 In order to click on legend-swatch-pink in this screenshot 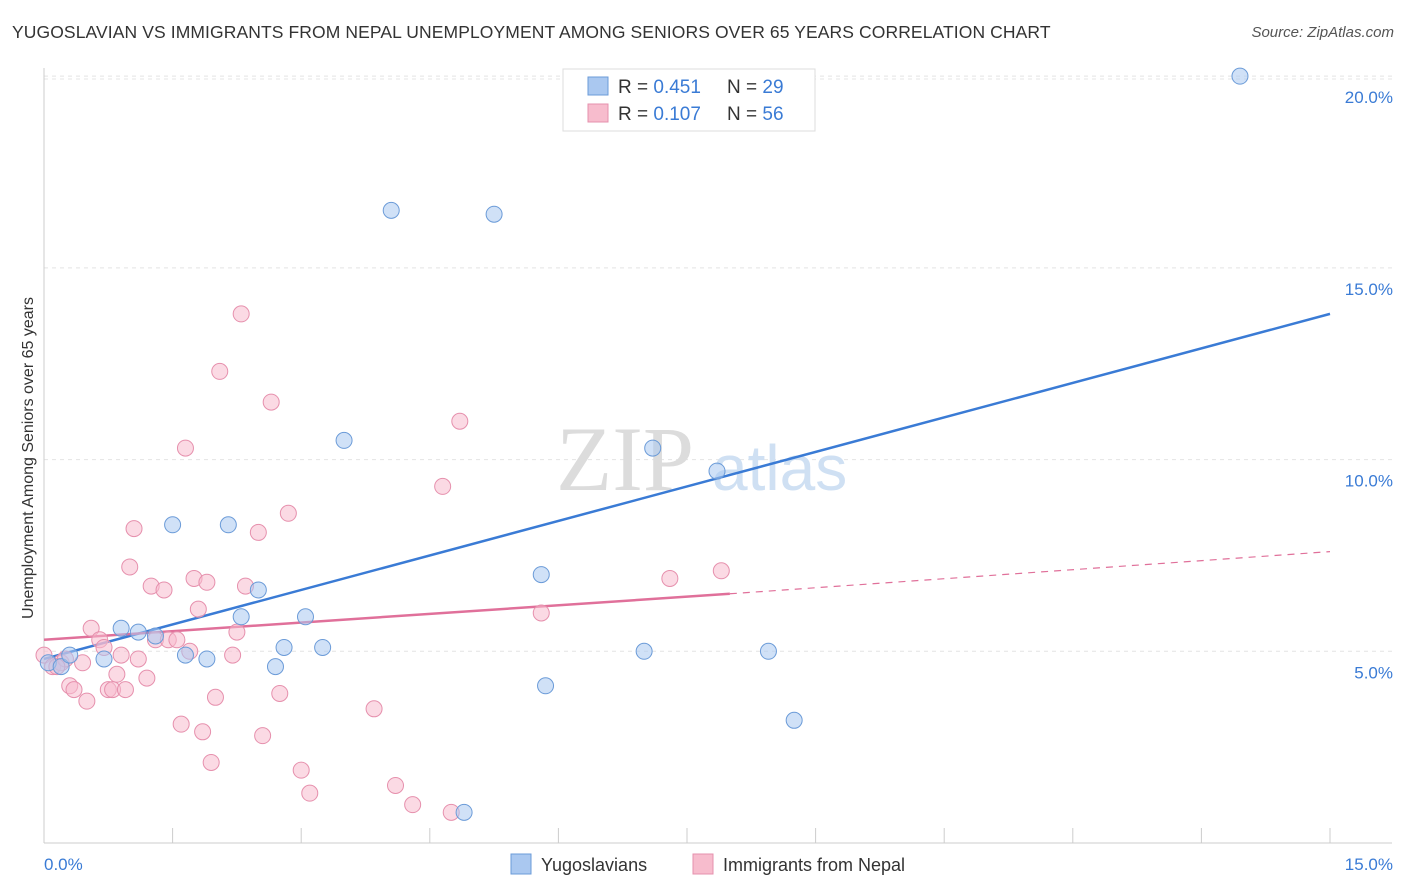, I will do `click(598, 113)`.